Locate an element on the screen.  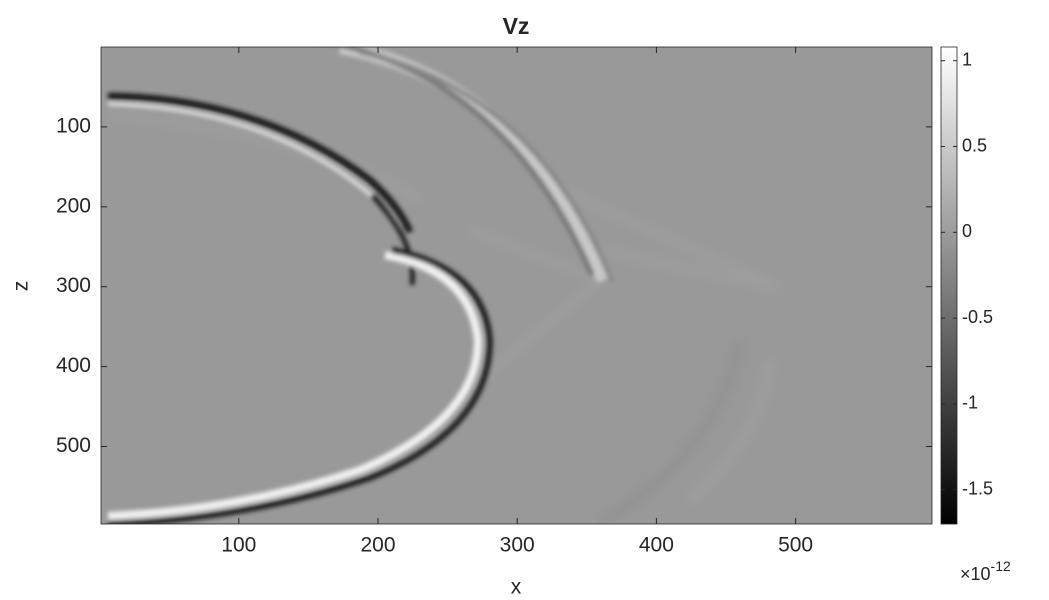
y-tick-label: 500 is located at coordinates (73, 445).